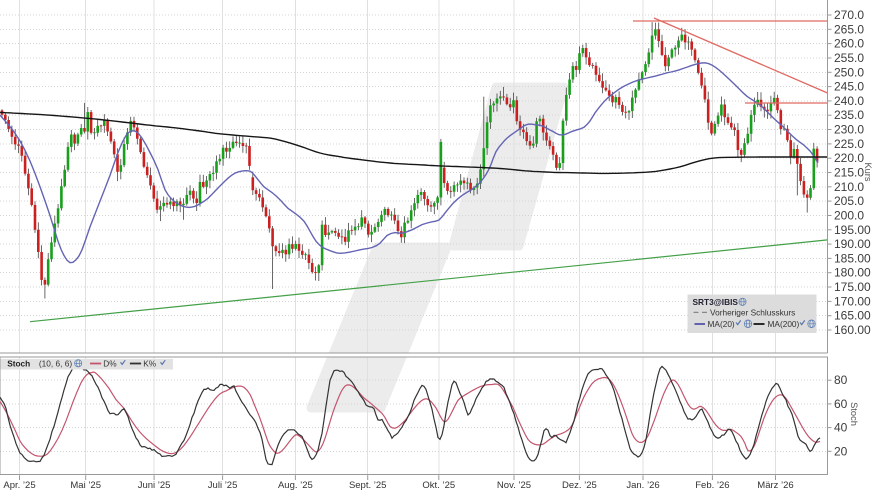 The width and height of the screenshot is (880, 495). I want to click on svg-text: 225.0, so click(849, 144).